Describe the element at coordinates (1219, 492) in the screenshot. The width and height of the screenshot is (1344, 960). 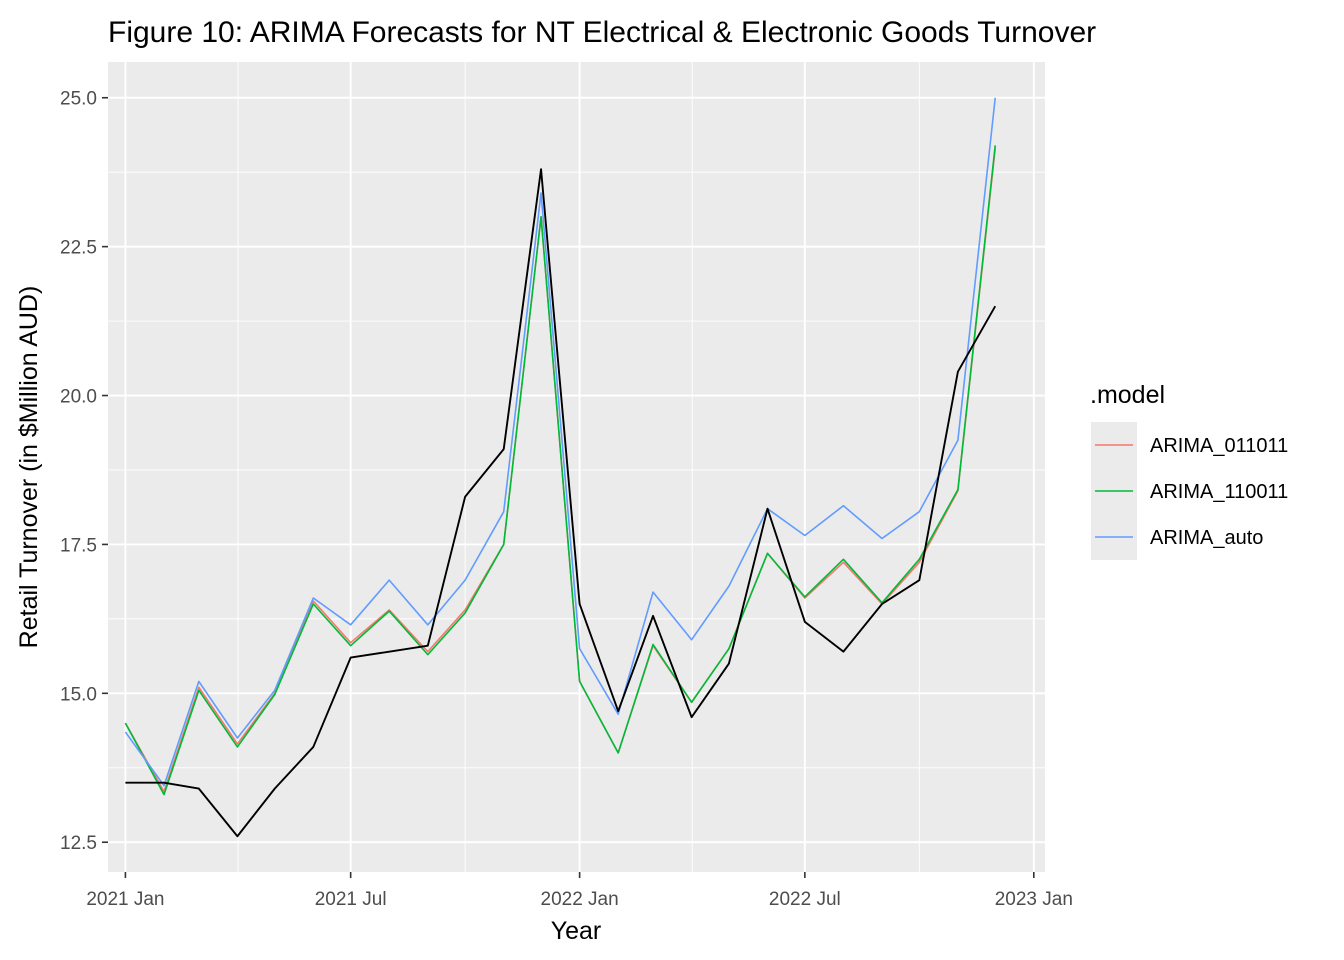
I see `legend-label: ARIMA_110011` at that location.